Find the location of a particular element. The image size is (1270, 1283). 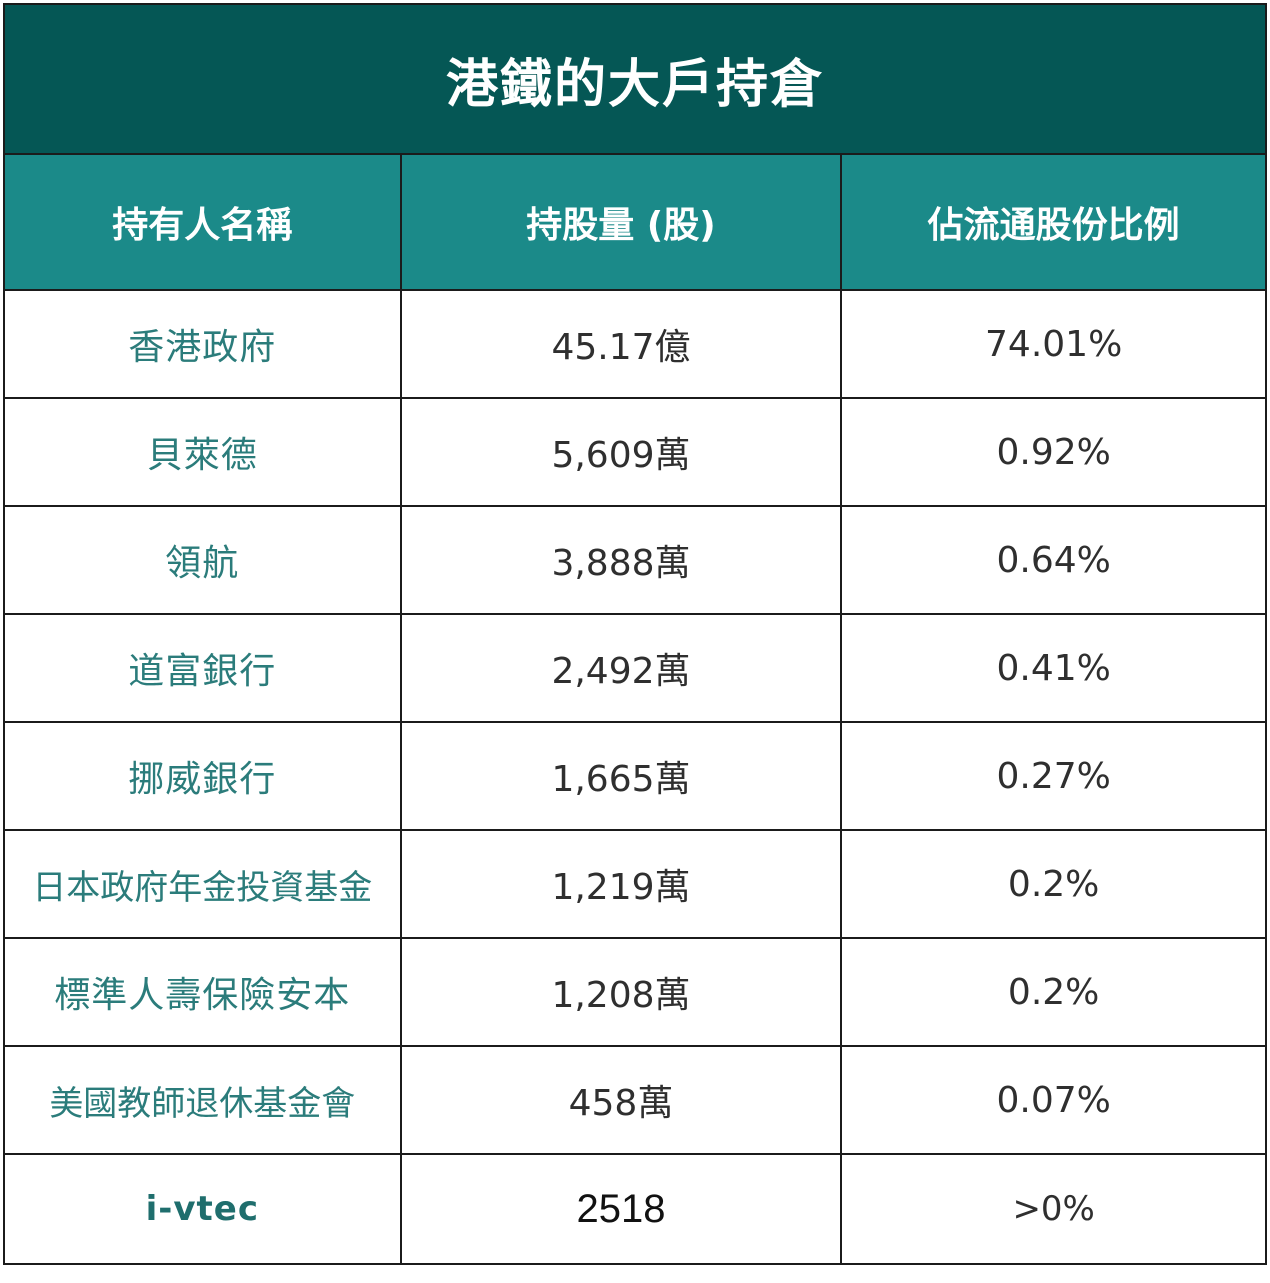

page-title: 港鐵的大戶持倉 is located at coordinates (634, 84).